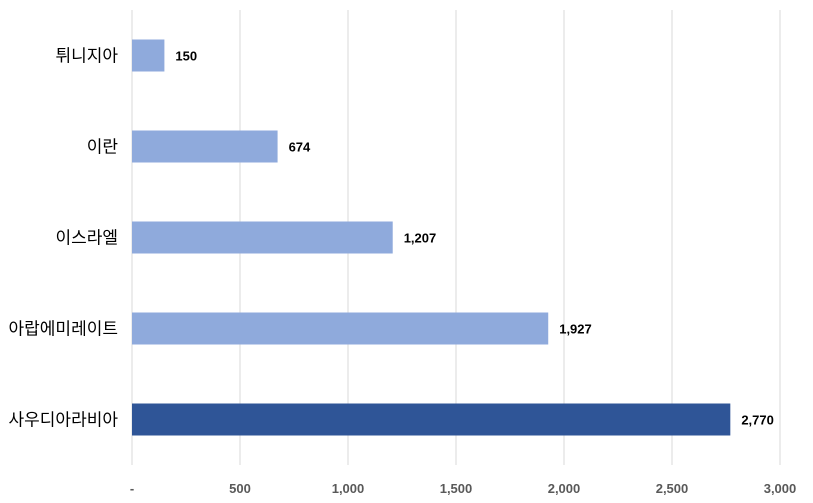  Describe the element at coordinates (757, 420) in the screenshot. I see `data-label: 2,770` at that location.